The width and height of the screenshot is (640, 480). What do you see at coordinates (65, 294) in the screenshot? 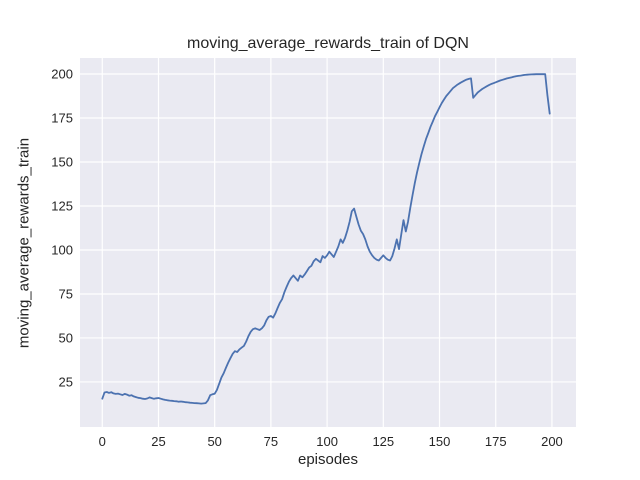
I see `y-tick-label: 75` at bounding box center [65, 294].